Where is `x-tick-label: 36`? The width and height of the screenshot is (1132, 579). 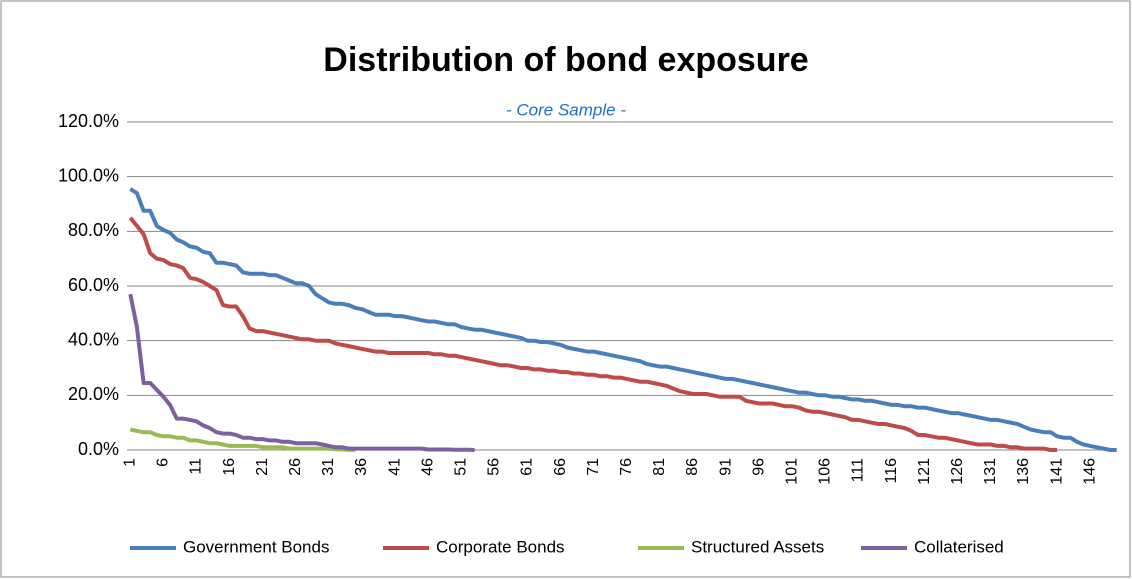 x-tick-label: 36 is located at coordinates (361, 467).